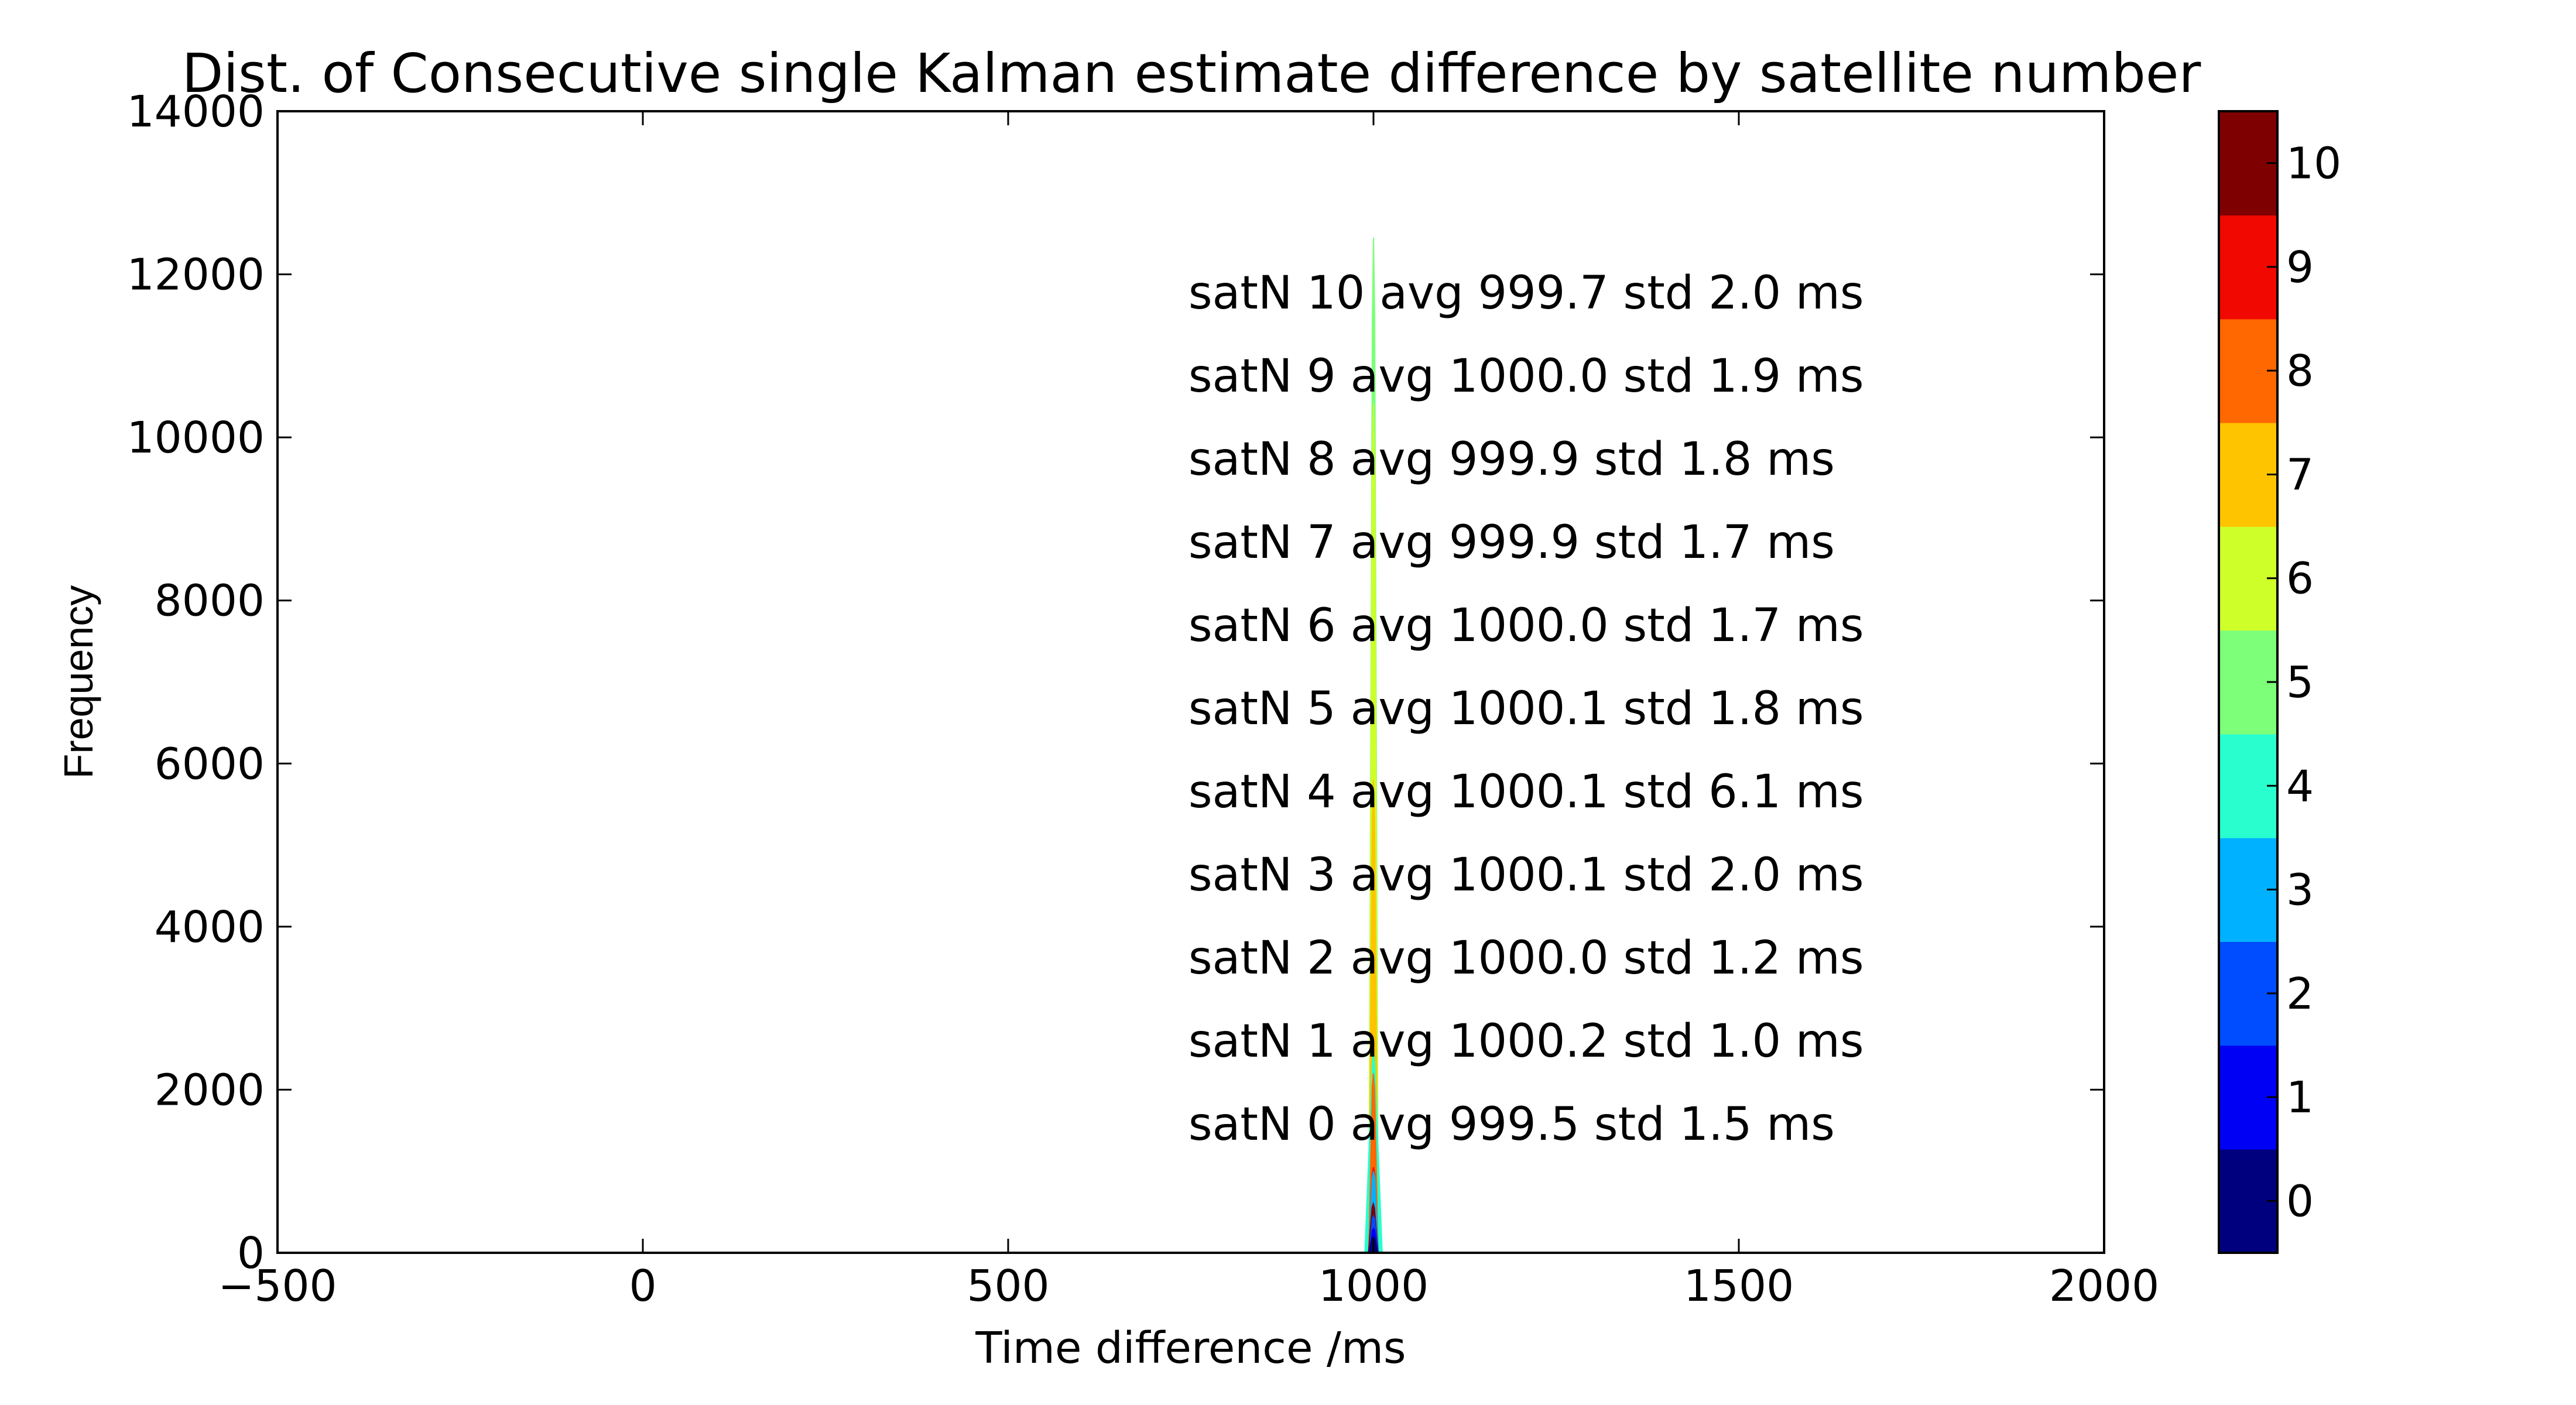  Describe the element at coordinates (2104, 1286) in the screenshot. I see `x-tick-label: 2000` at that location.